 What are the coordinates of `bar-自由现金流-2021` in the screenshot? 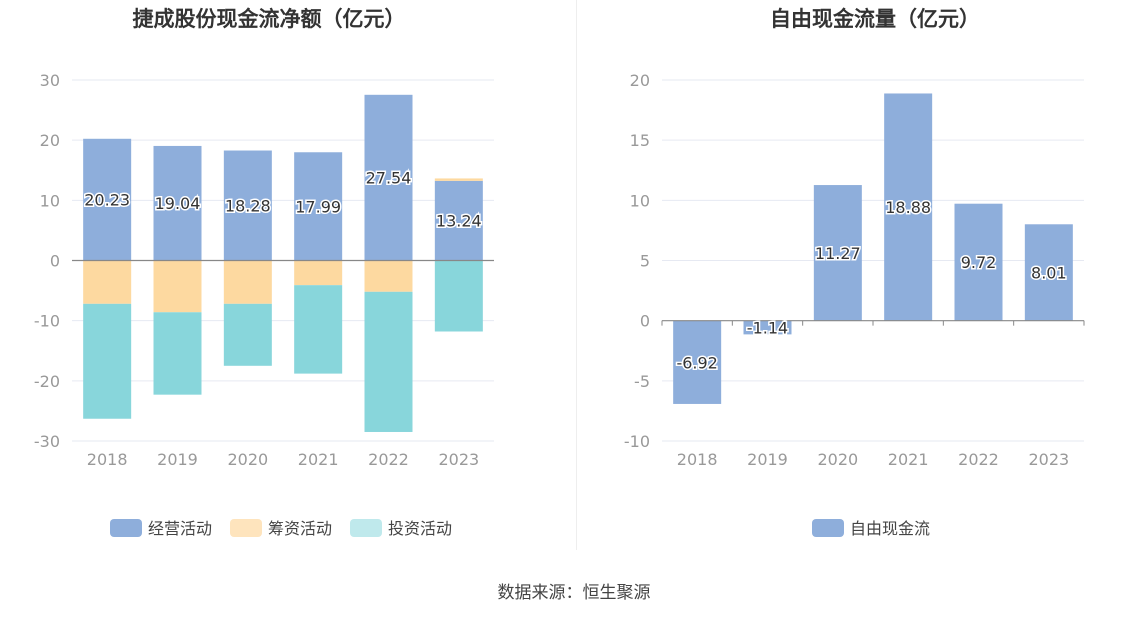 It's located at (908, 207).